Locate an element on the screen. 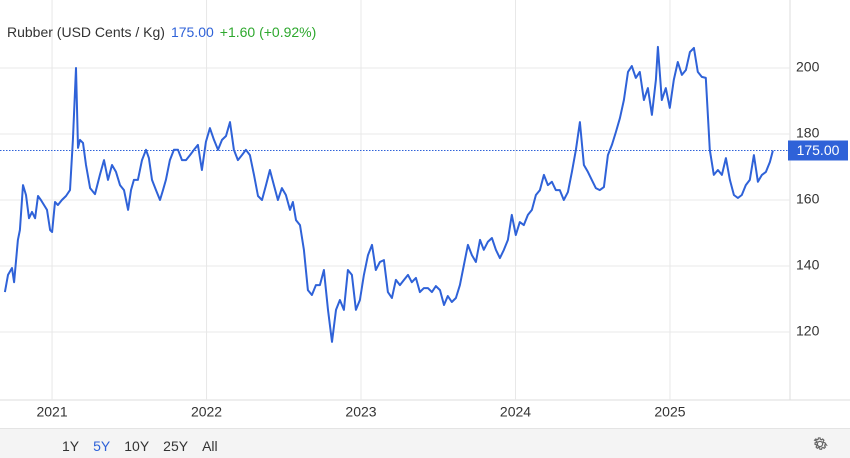 Image resolution: width=850 pixels, height=458 pixels. y-tick-label: 180 is located at coordinates (808, 133).